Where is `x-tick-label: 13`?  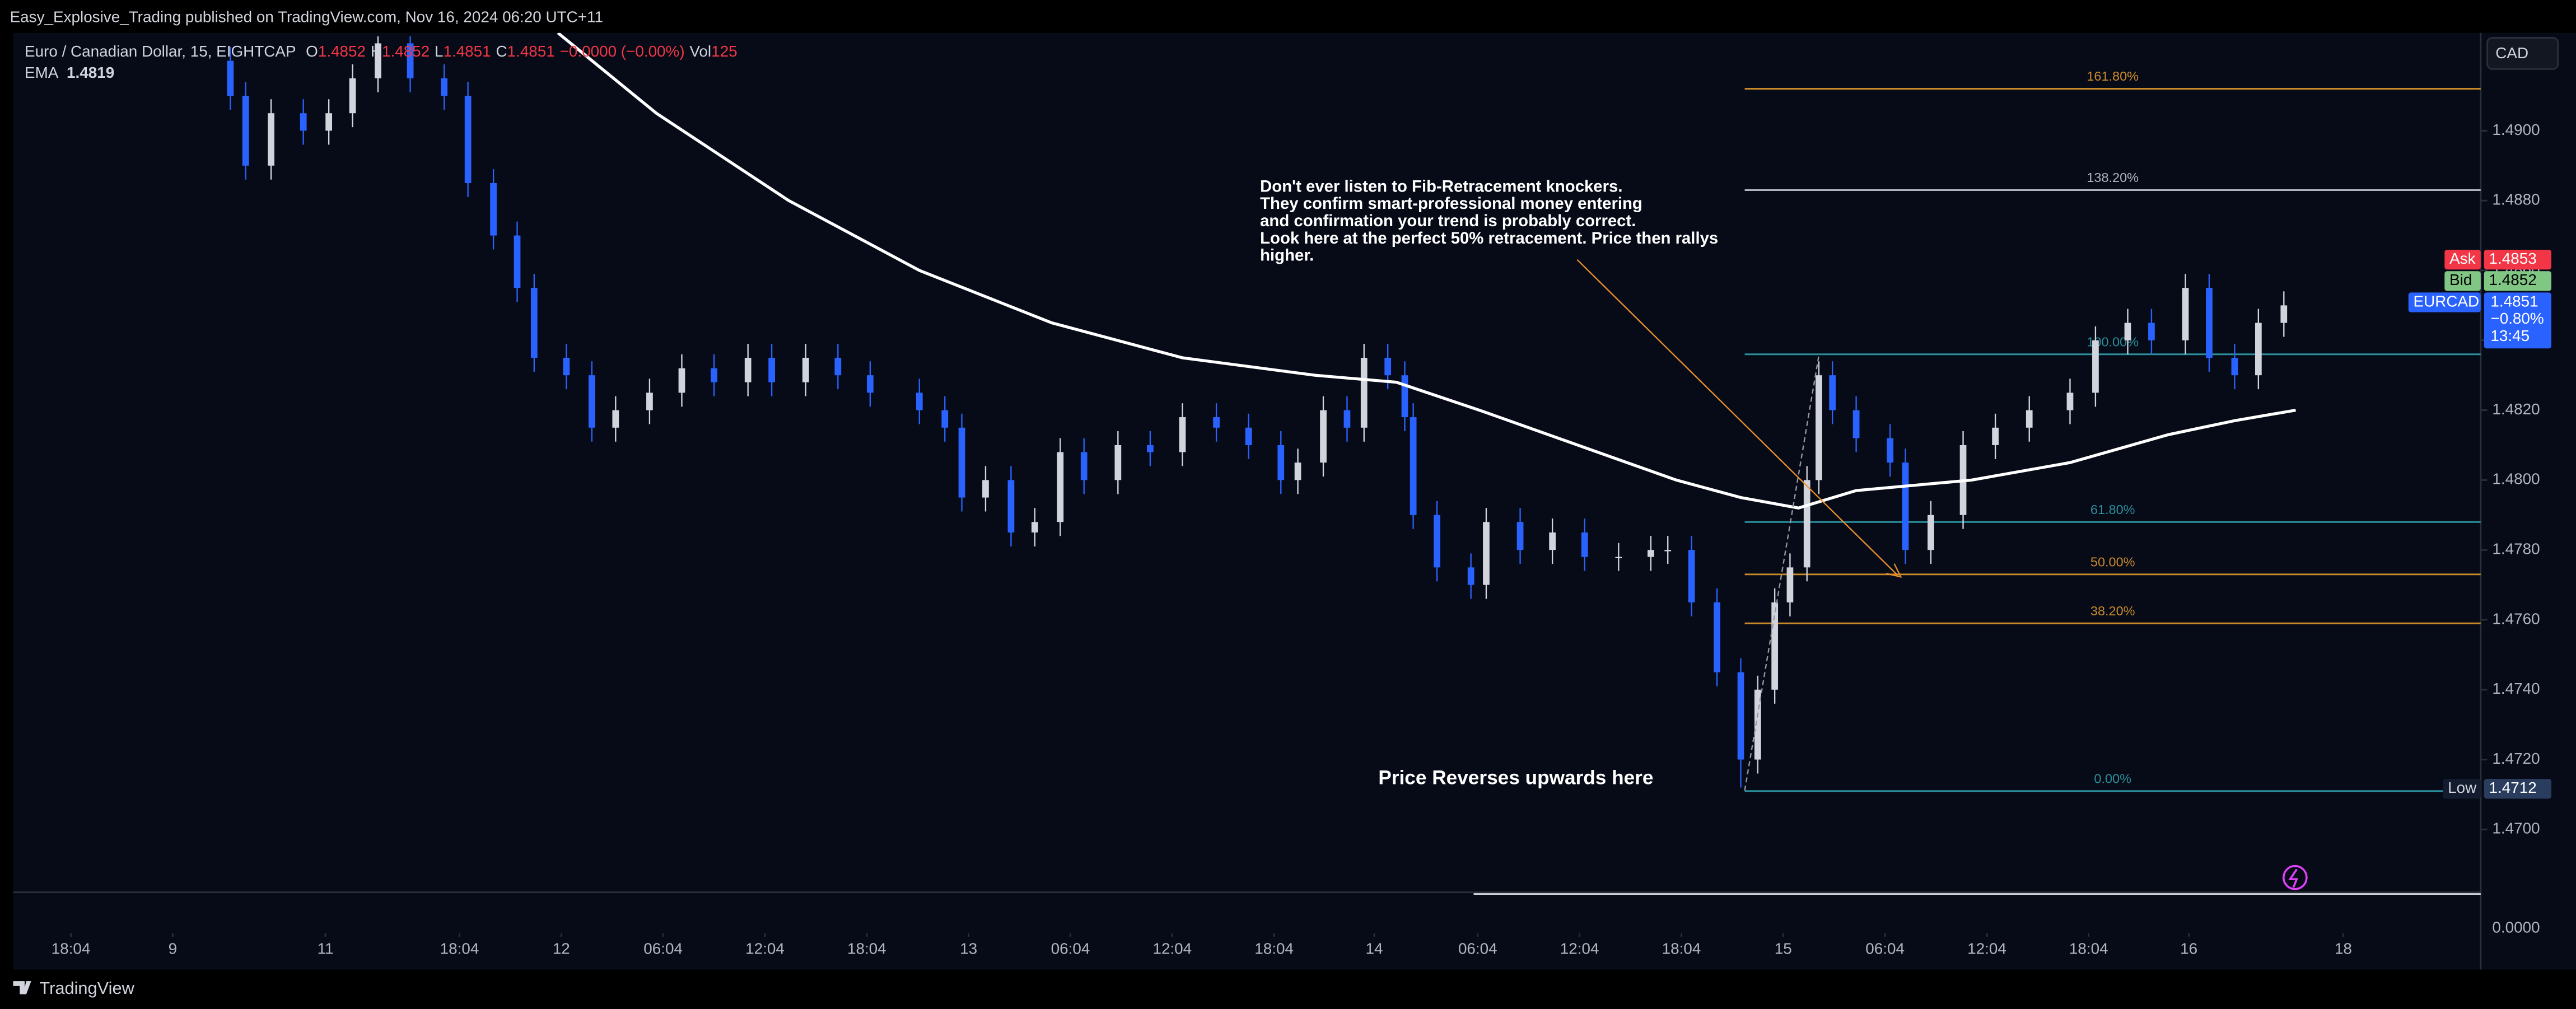
x-tick-label: 13 is located at coordinates (969, 948).